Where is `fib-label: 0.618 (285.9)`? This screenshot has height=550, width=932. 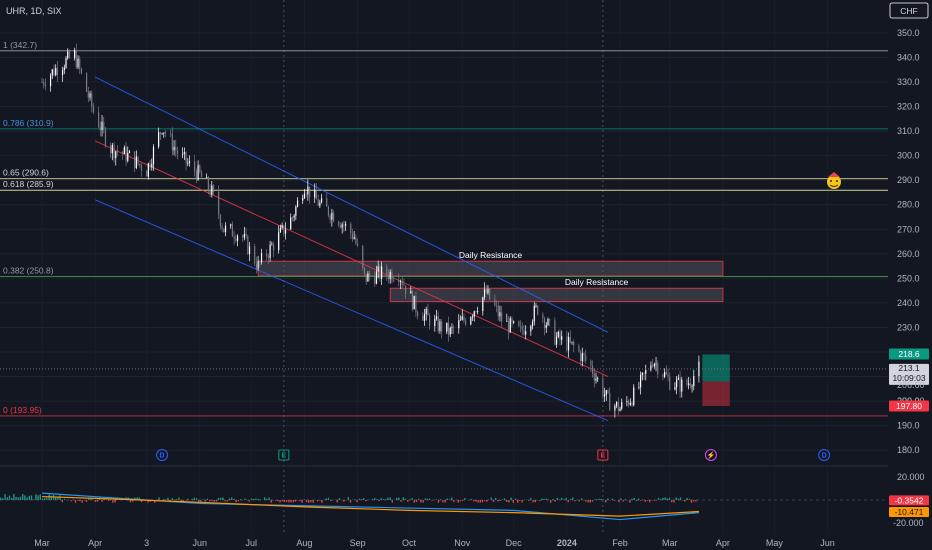 fib-label: 0.618 (285.9) is located at coordinates (28, 184).